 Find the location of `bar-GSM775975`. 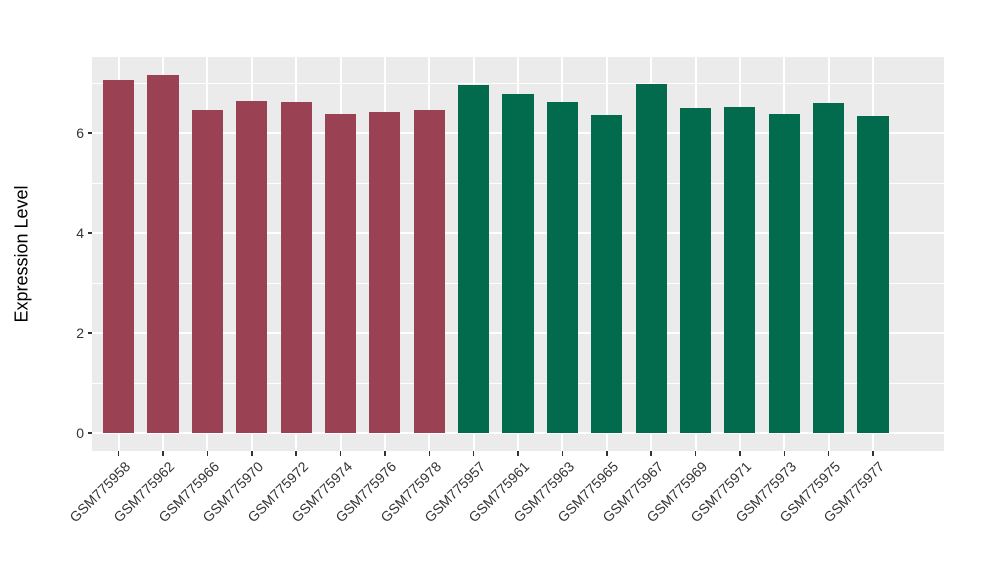

bar-GSM775975 is located at coordinates (829, 267).